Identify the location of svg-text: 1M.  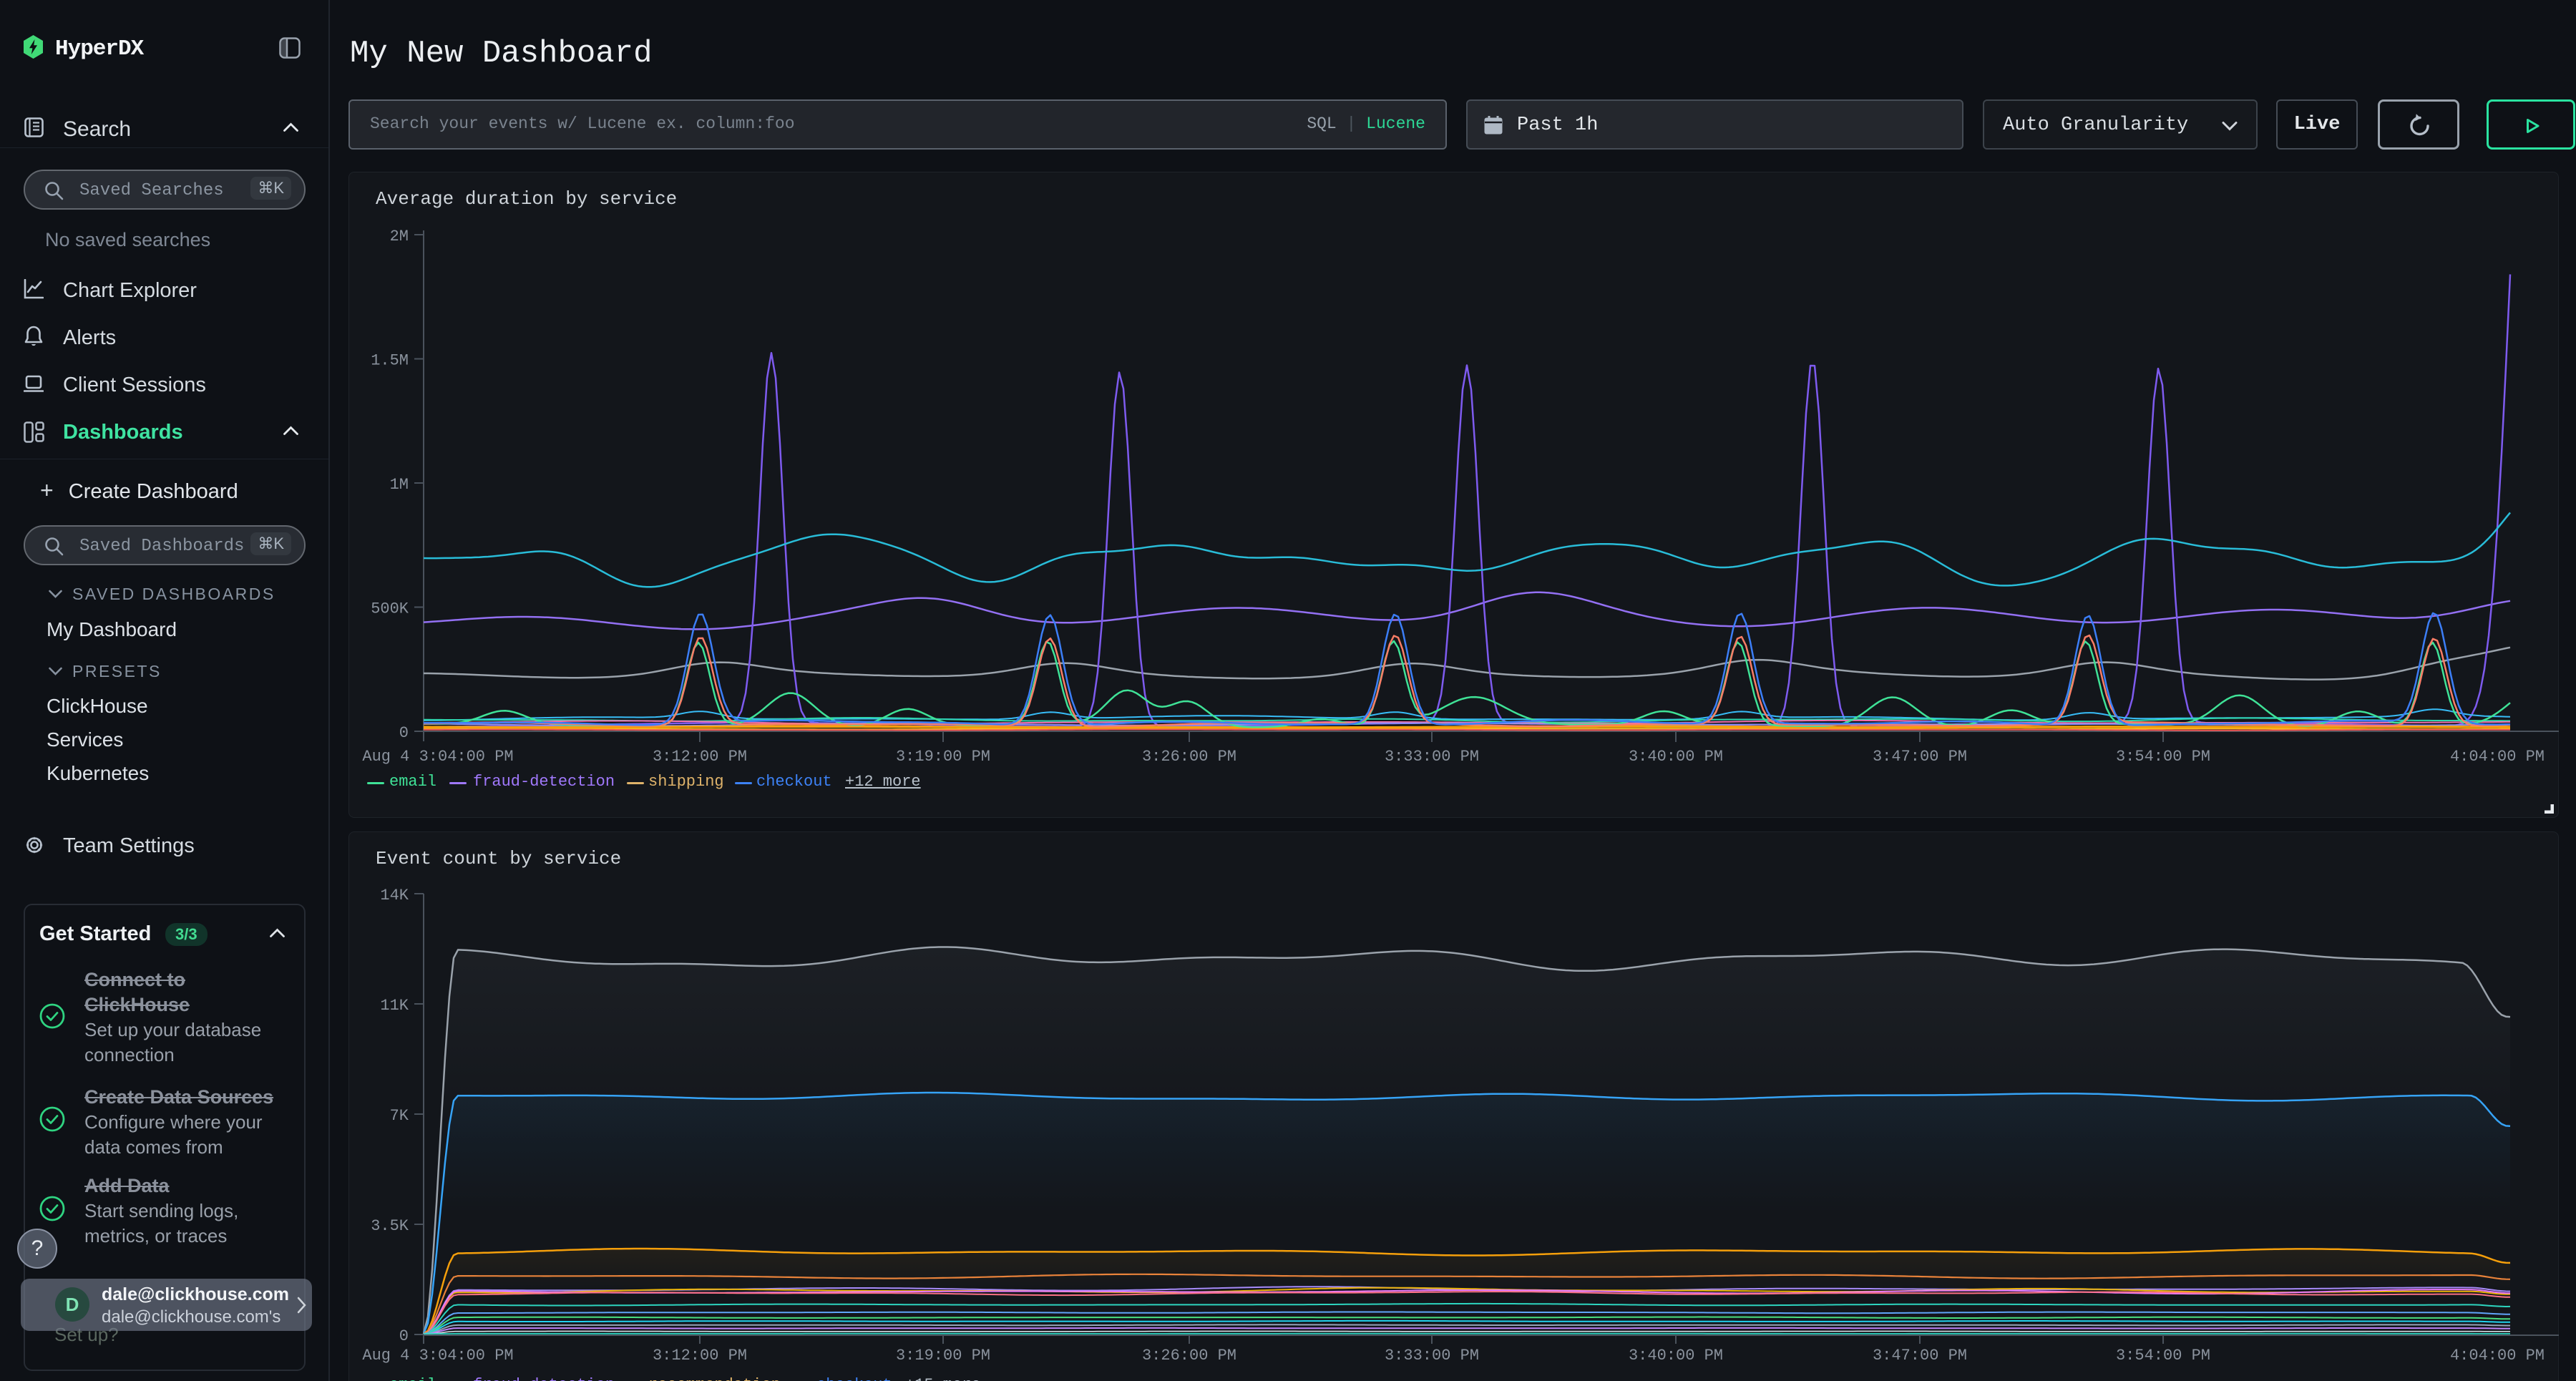
(399, 485).